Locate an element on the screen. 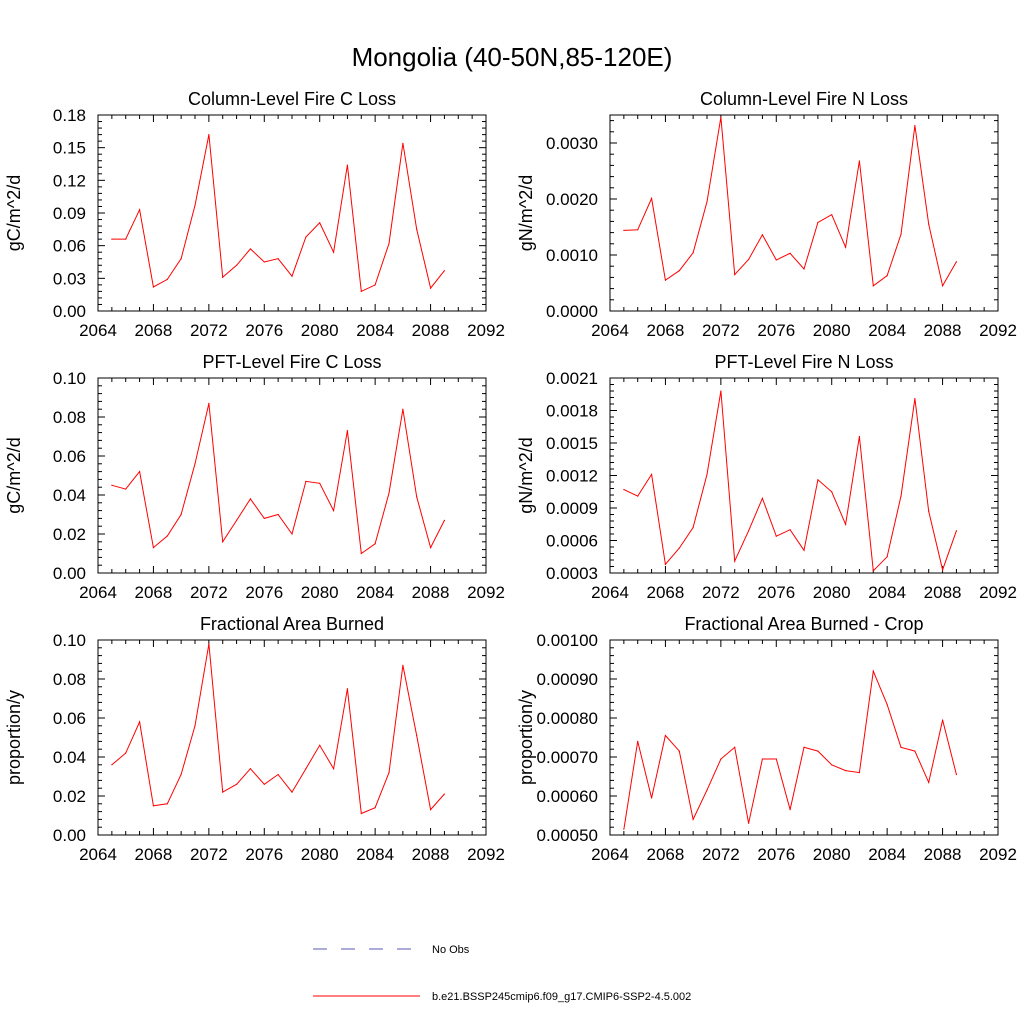 Image resolution: width=1024 pixels, height=1024 pixels. y-tick-label: 0.0030 is located at coordinates (572, 143).